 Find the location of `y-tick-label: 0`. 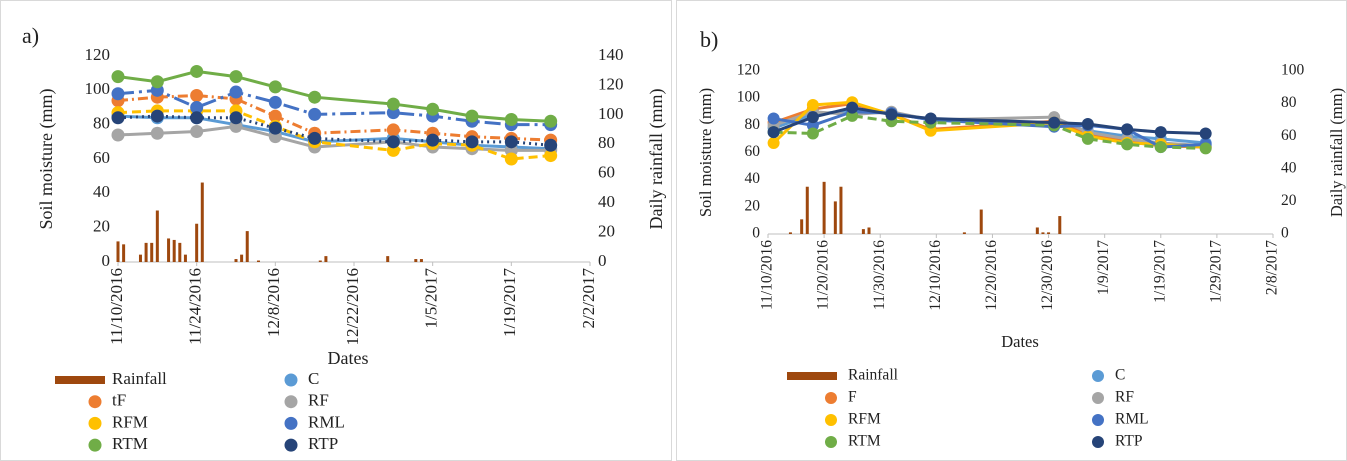

y-tick-label: 0 is located at coordinates (756, 233).